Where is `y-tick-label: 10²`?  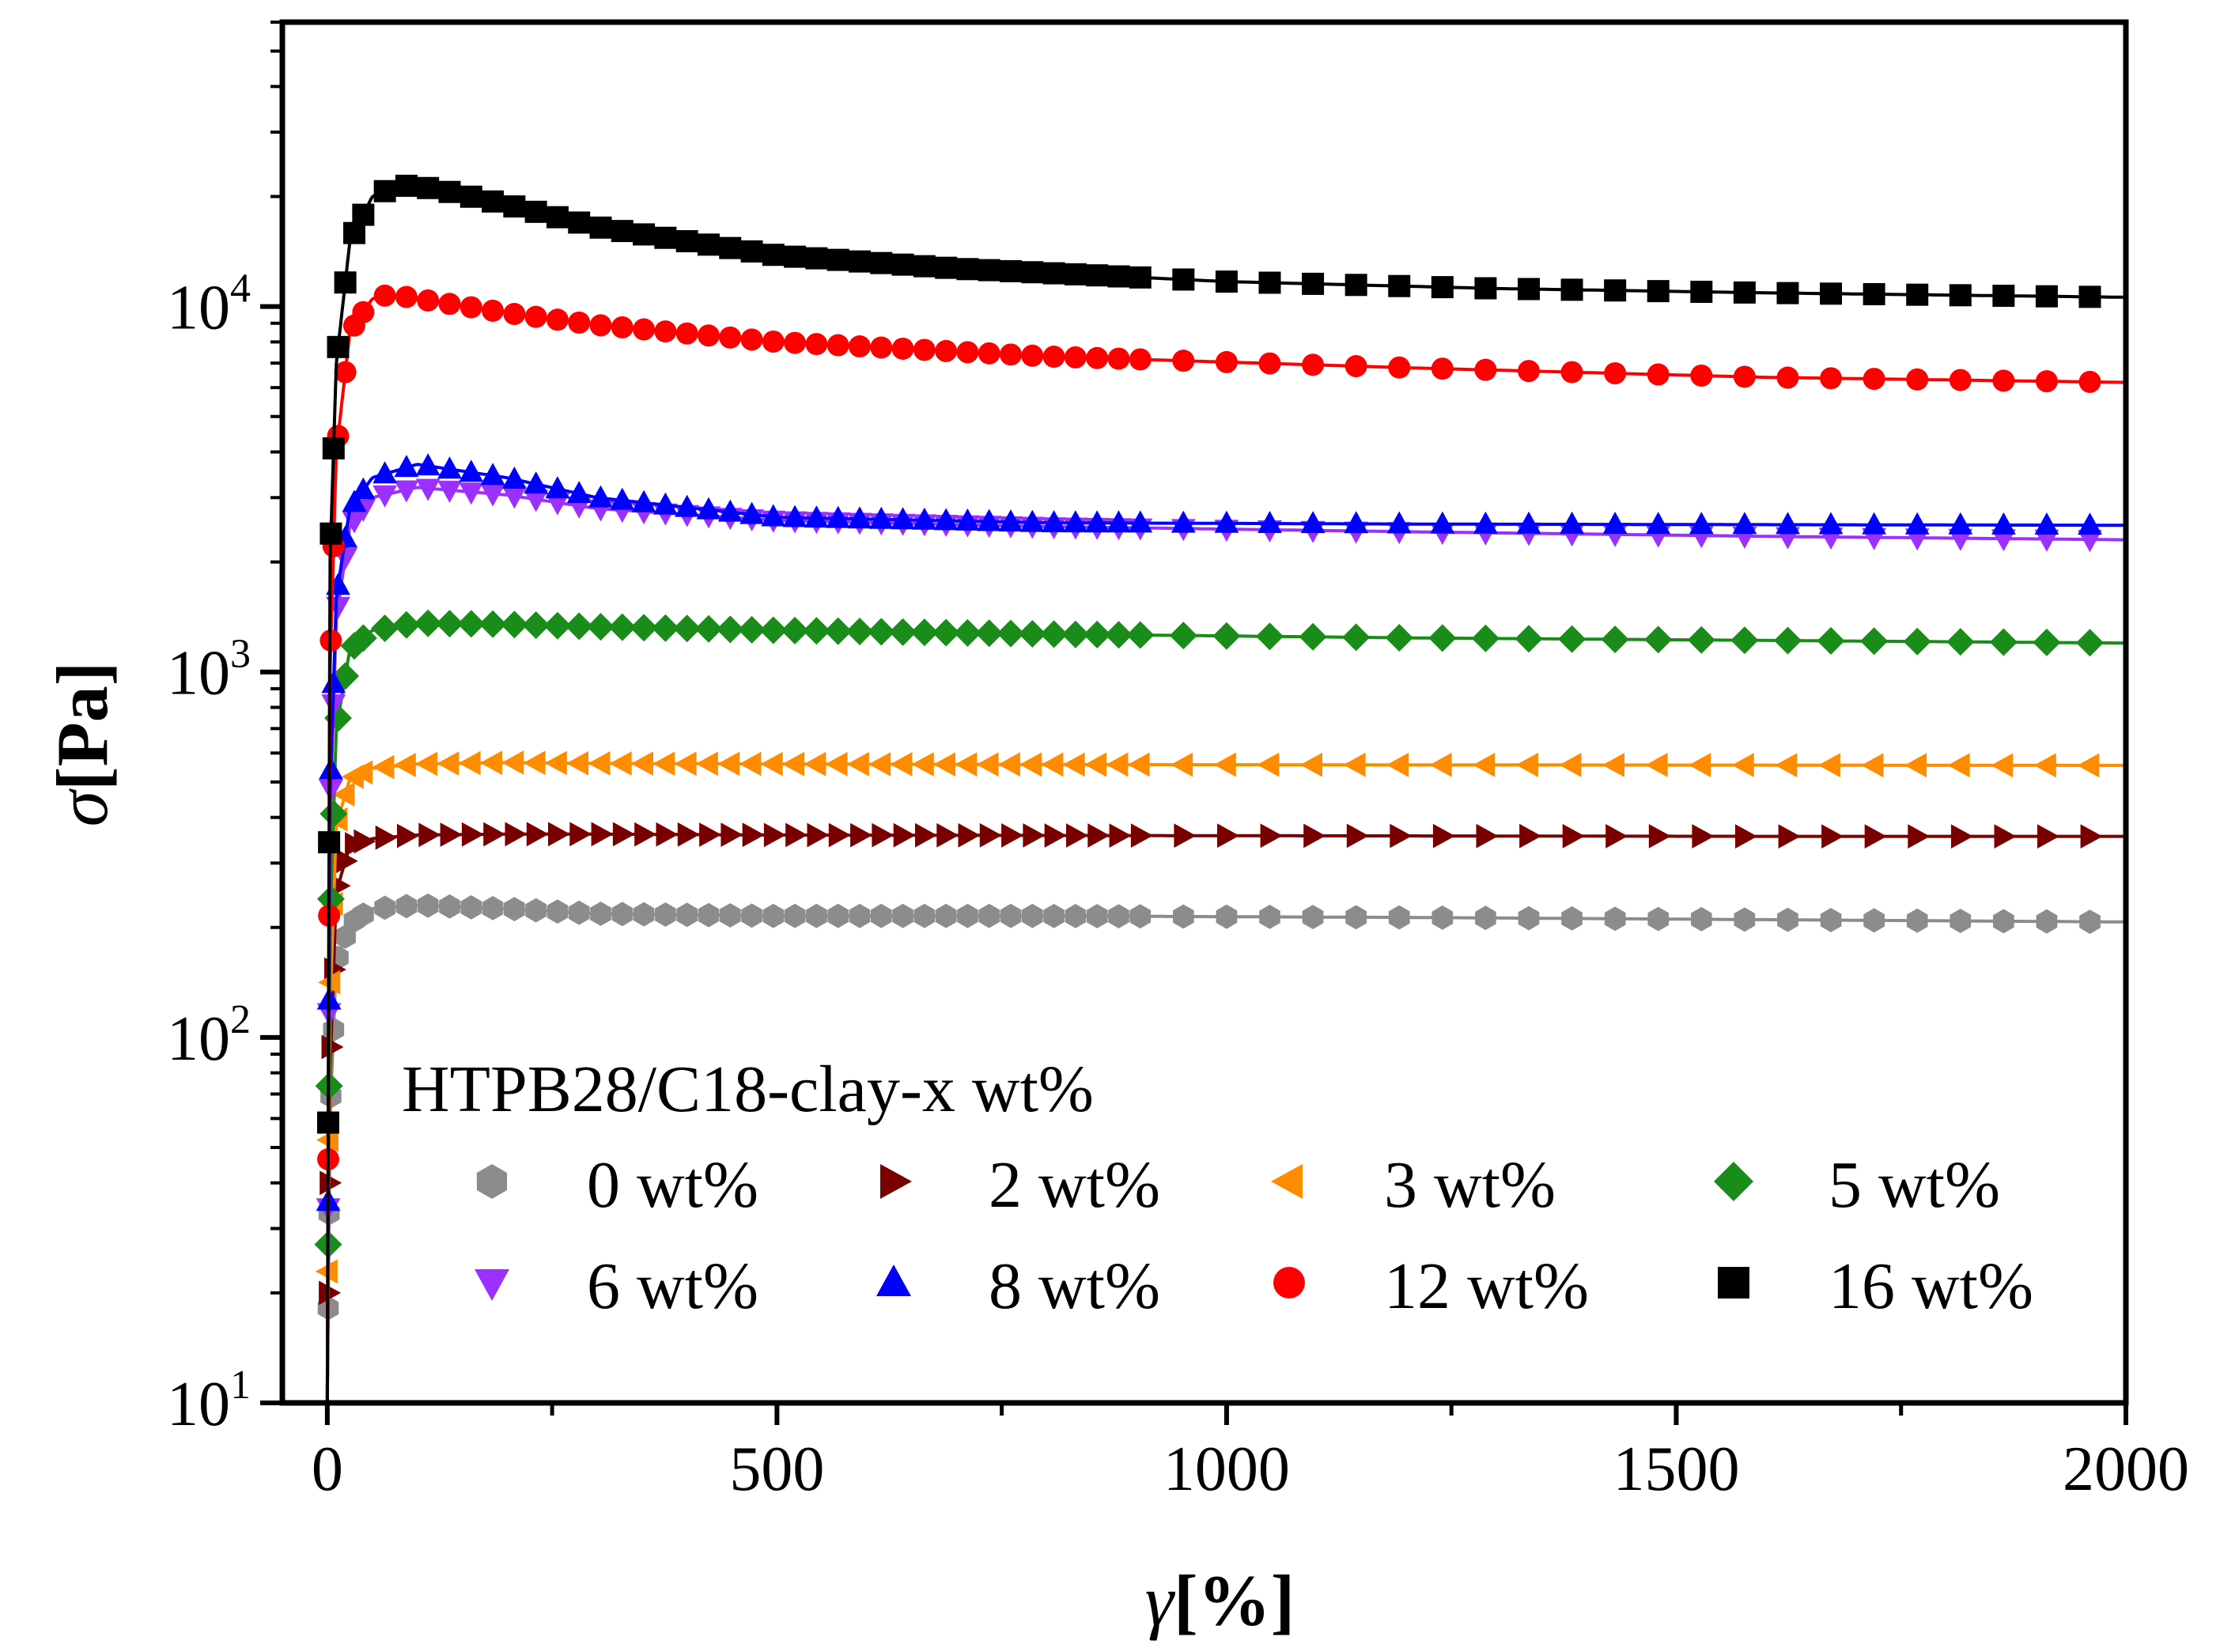 y-tick-label: 10² is located at coordinates (209, 1035).